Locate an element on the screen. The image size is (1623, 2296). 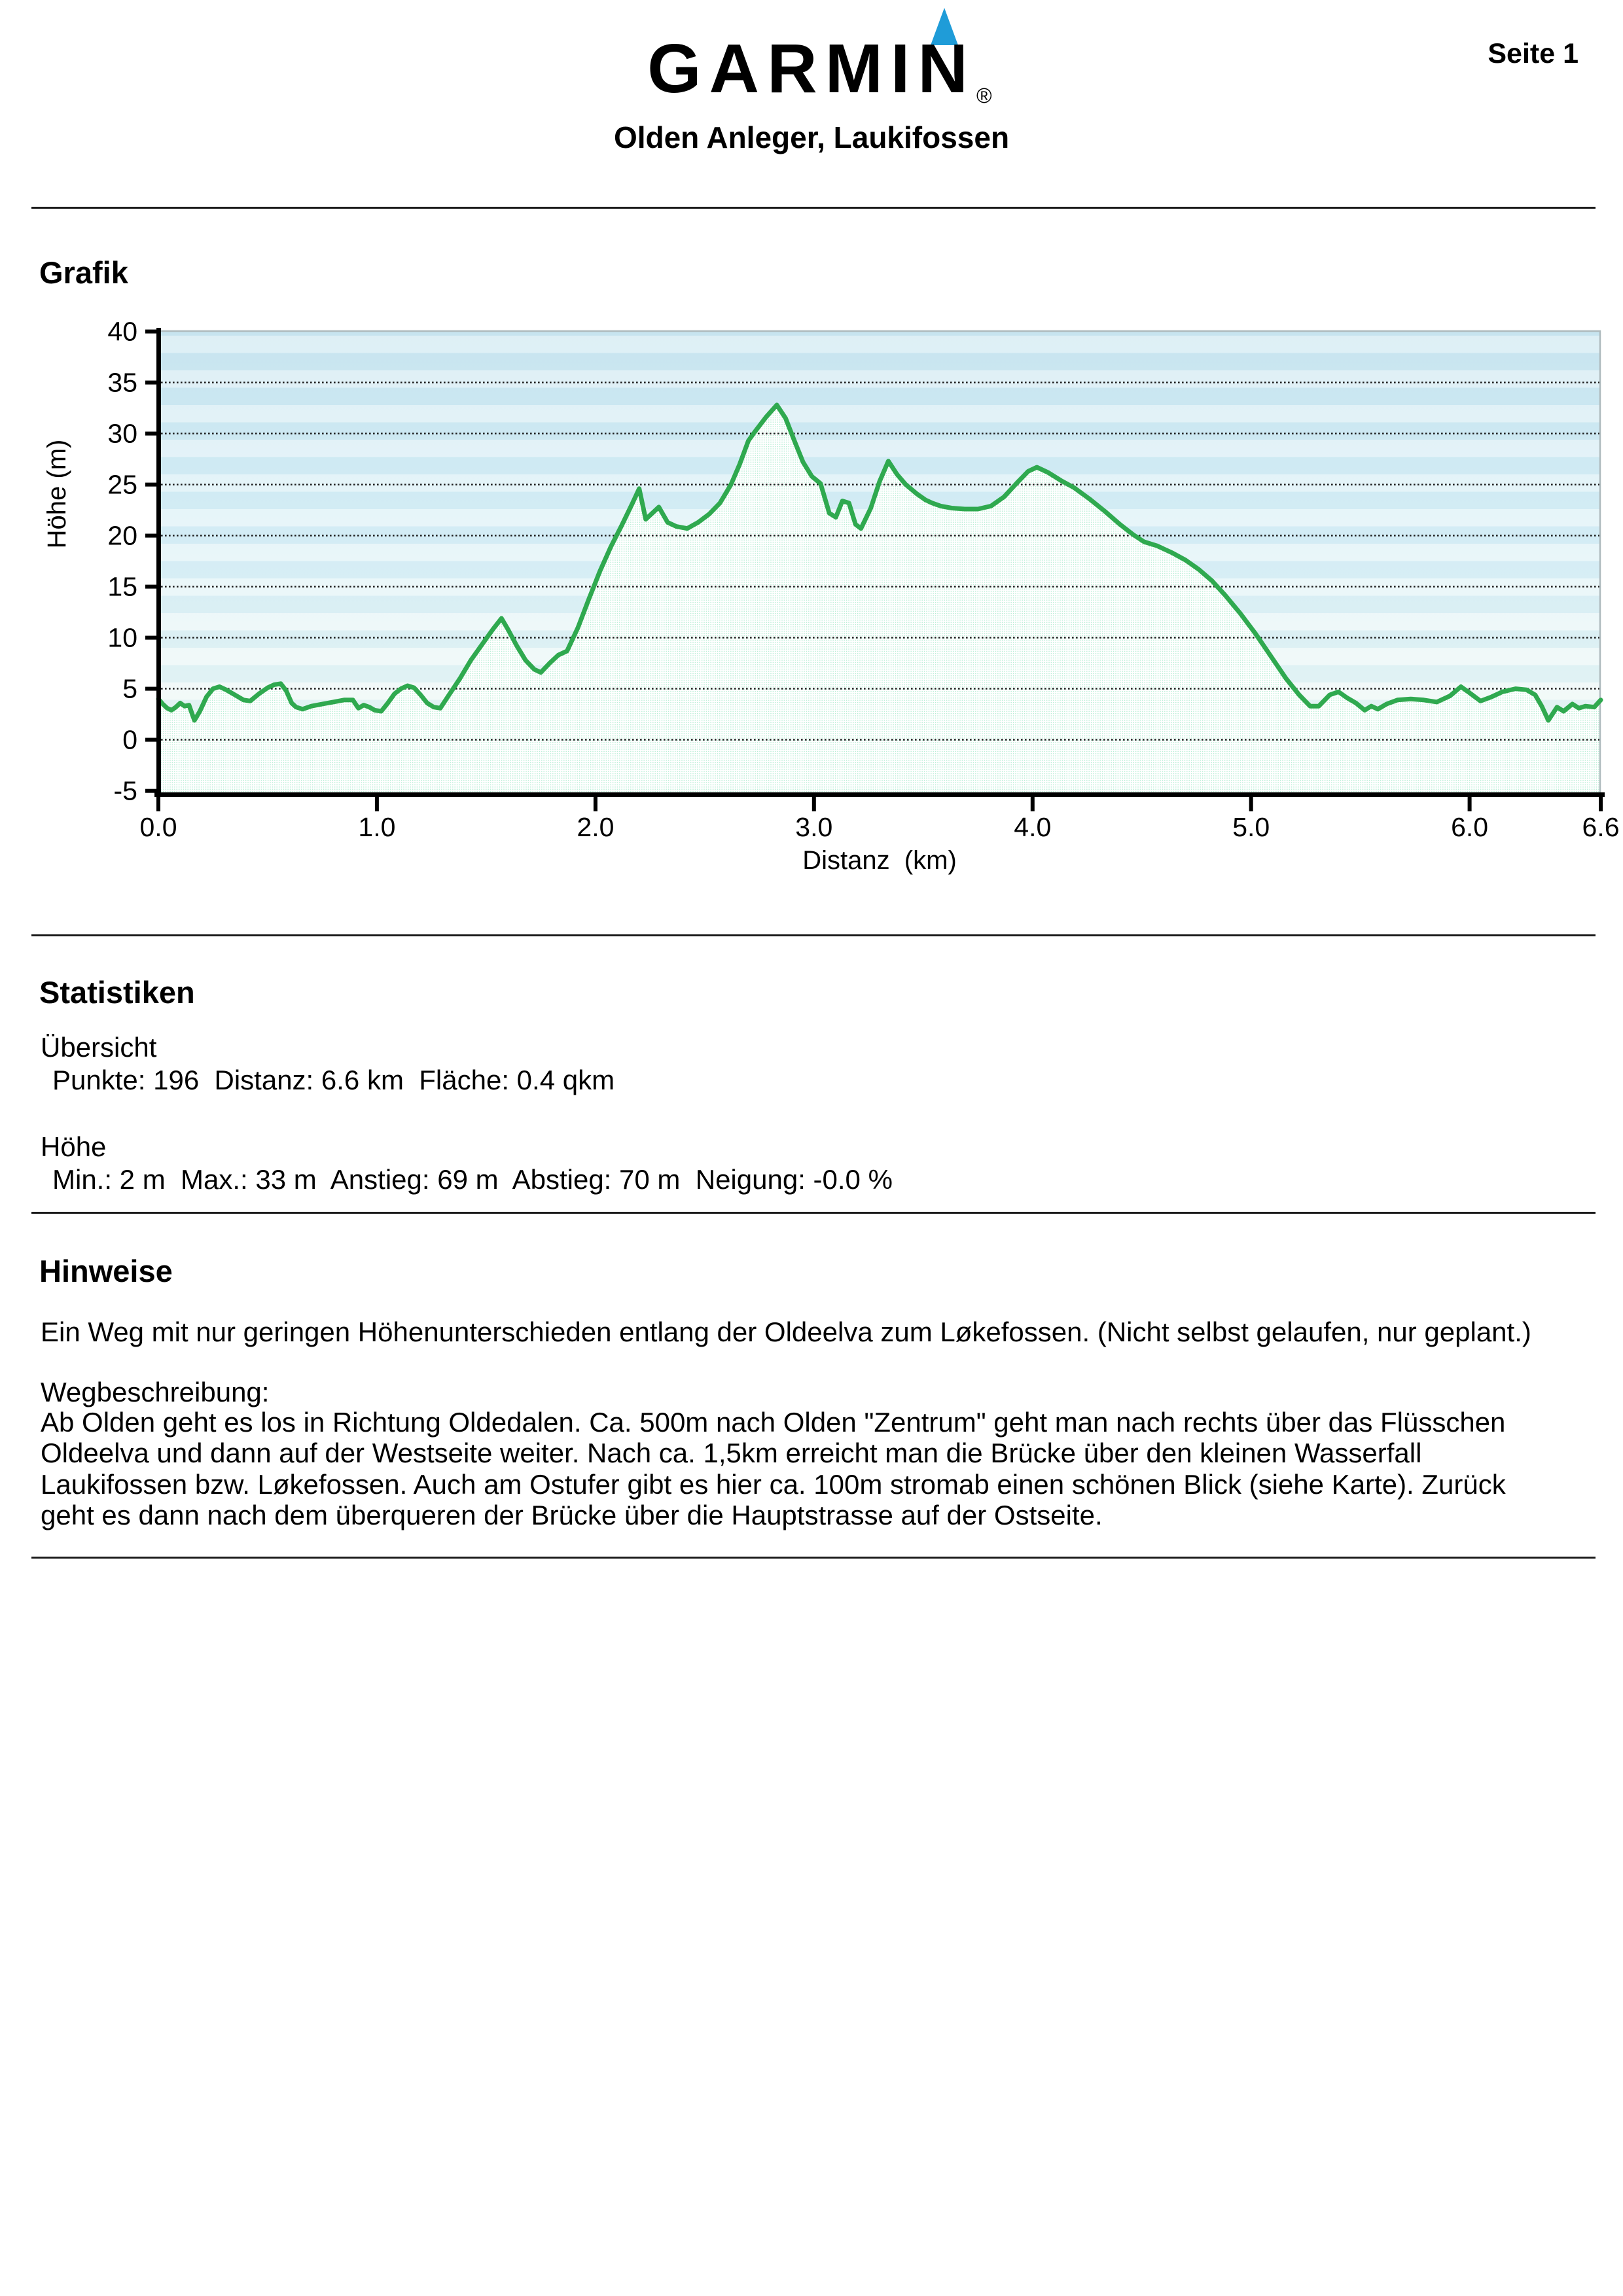
section-heading-statistiken: Statistiken is located at coordinates (117, 993).